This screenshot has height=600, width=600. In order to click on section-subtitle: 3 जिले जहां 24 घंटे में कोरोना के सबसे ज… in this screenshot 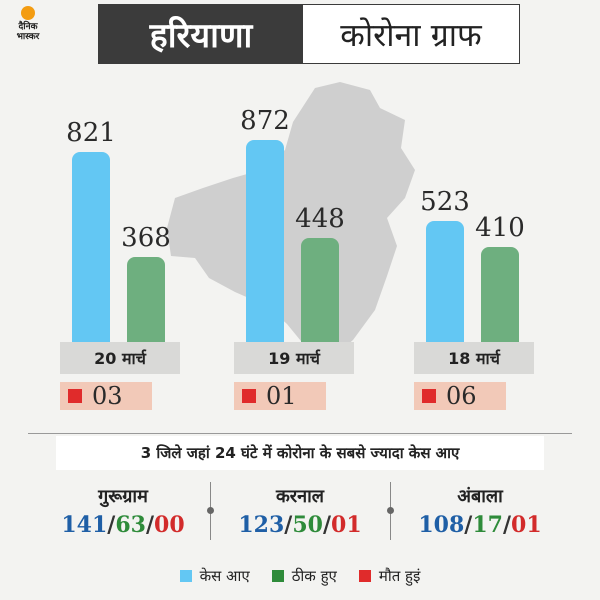, I will do `click(300, 453)`.